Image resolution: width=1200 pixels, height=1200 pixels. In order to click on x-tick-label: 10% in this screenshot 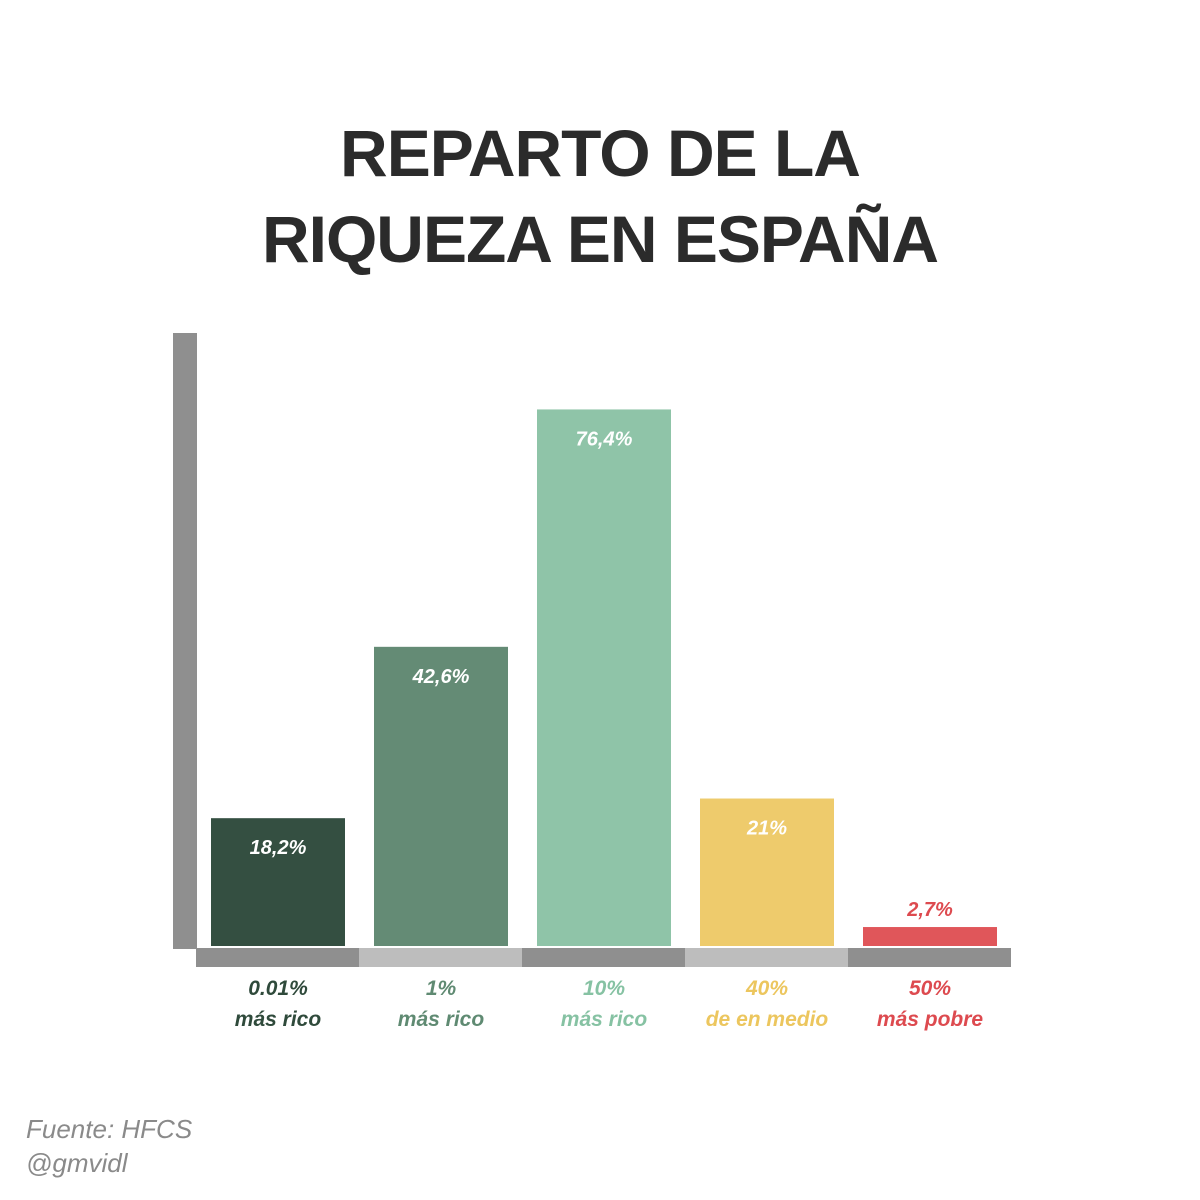, I will do `click(604, 988)`.